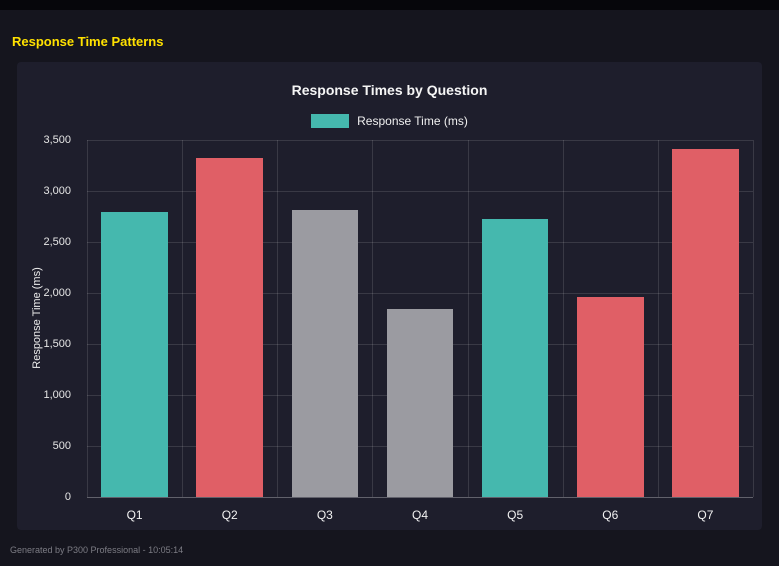 The image size is (779, 566). Describe the element at coordinates (515, 357) in the screenshot. I see `bar-q5` at that location.